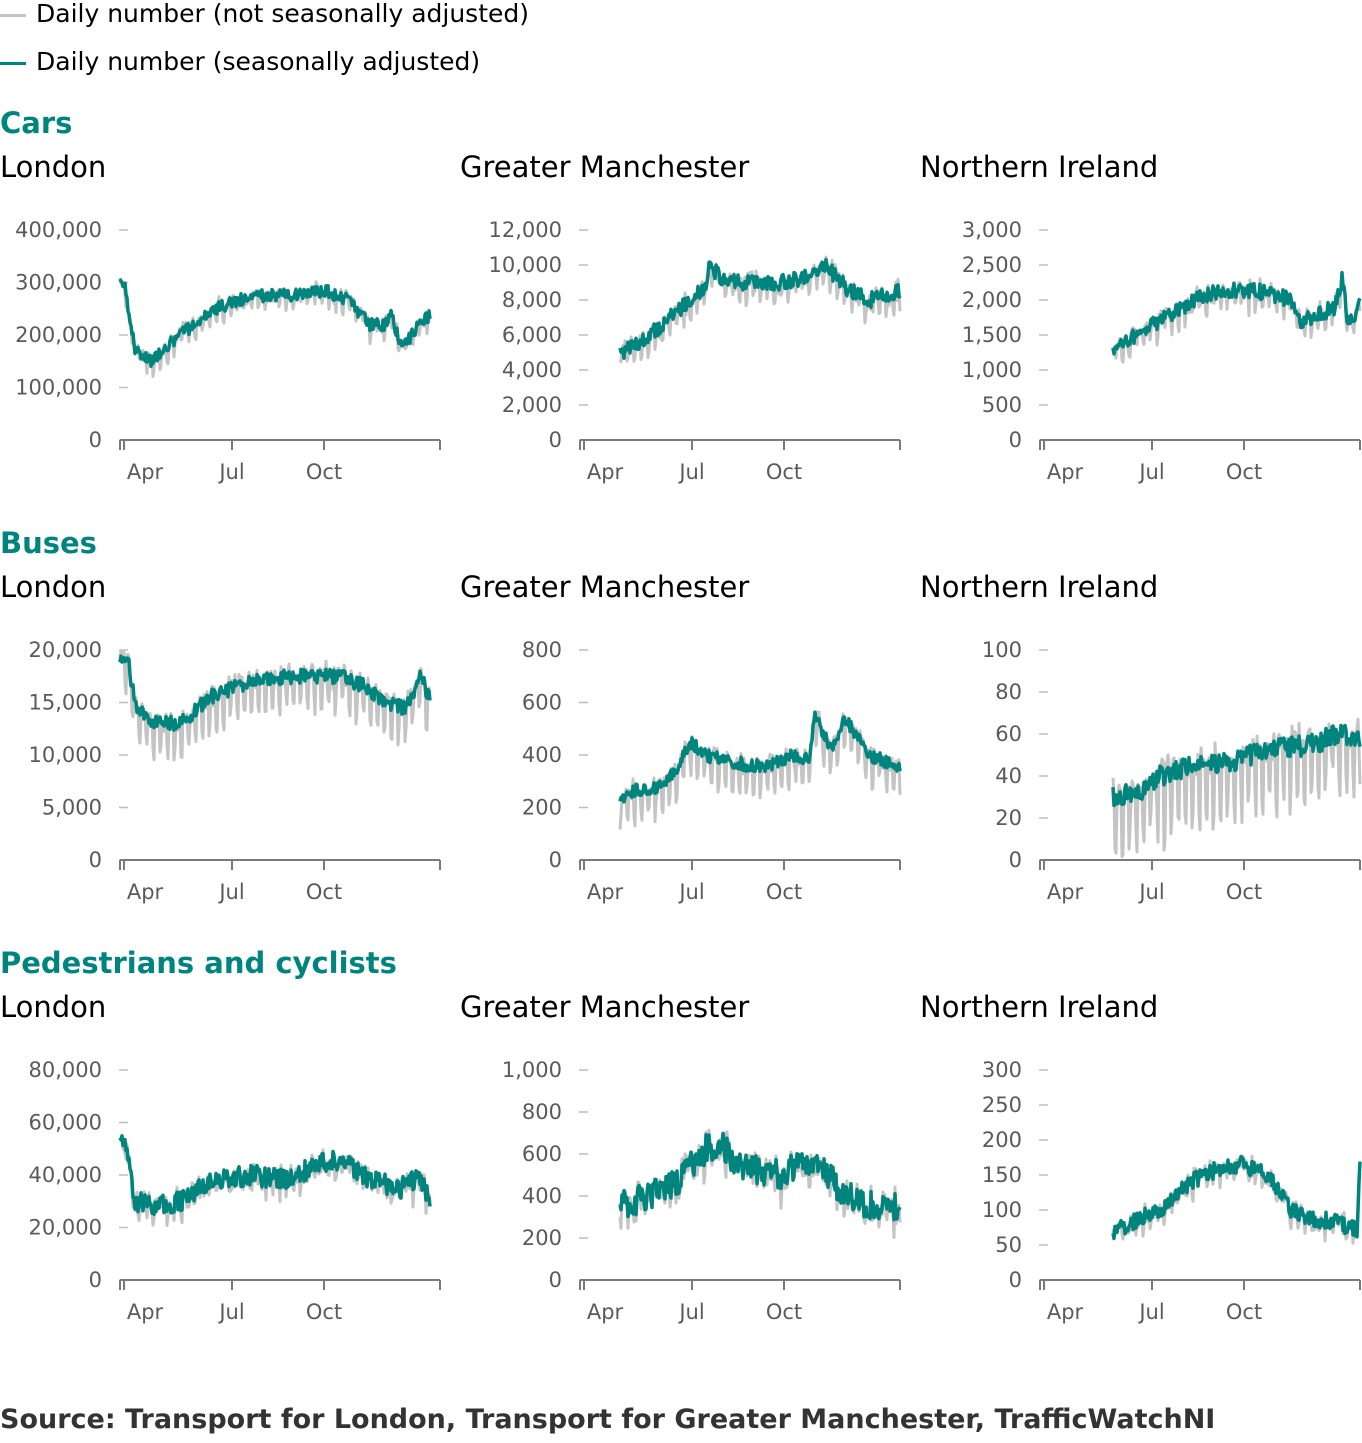 This screenshot has height=1443, width=1362. I want to click on y-tick-label: 4,000, so click(532, 370).